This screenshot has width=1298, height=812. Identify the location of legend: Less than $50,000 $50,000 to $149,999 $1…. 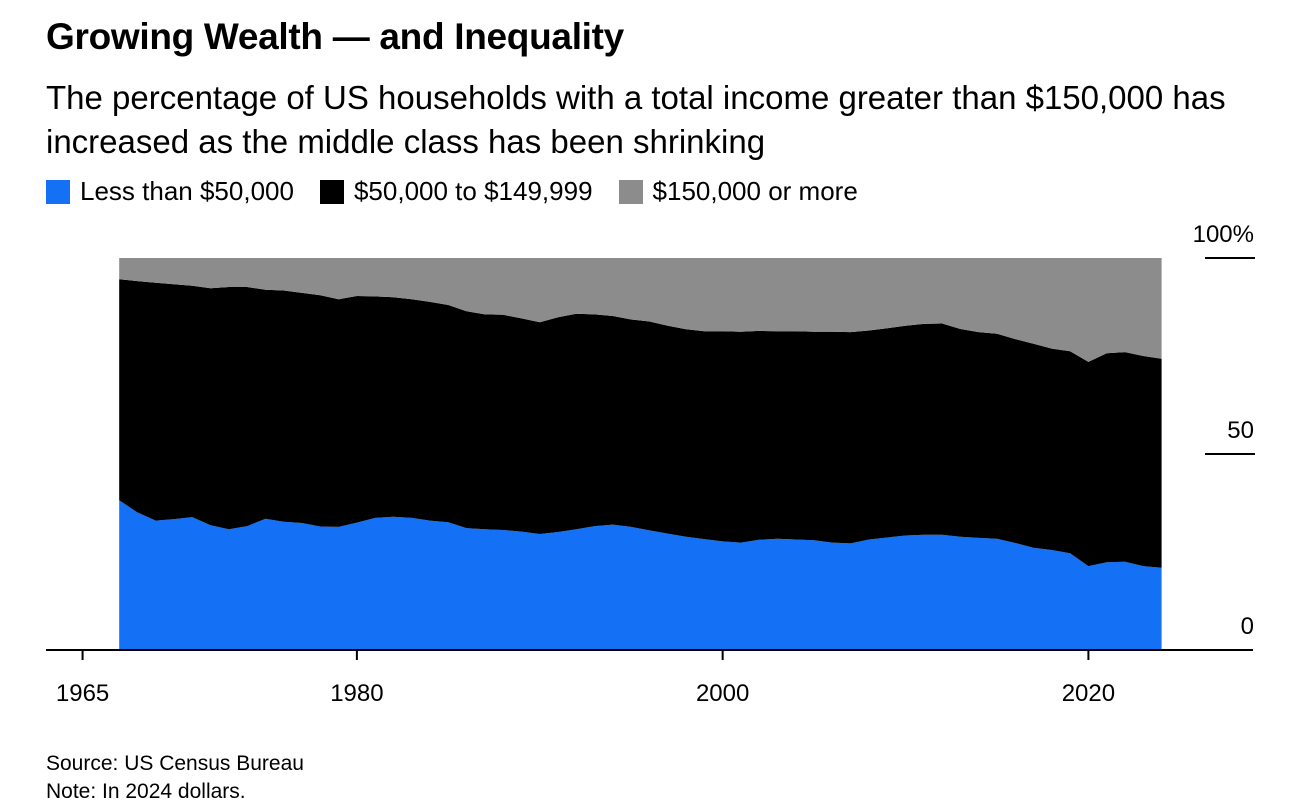
(465, 191).